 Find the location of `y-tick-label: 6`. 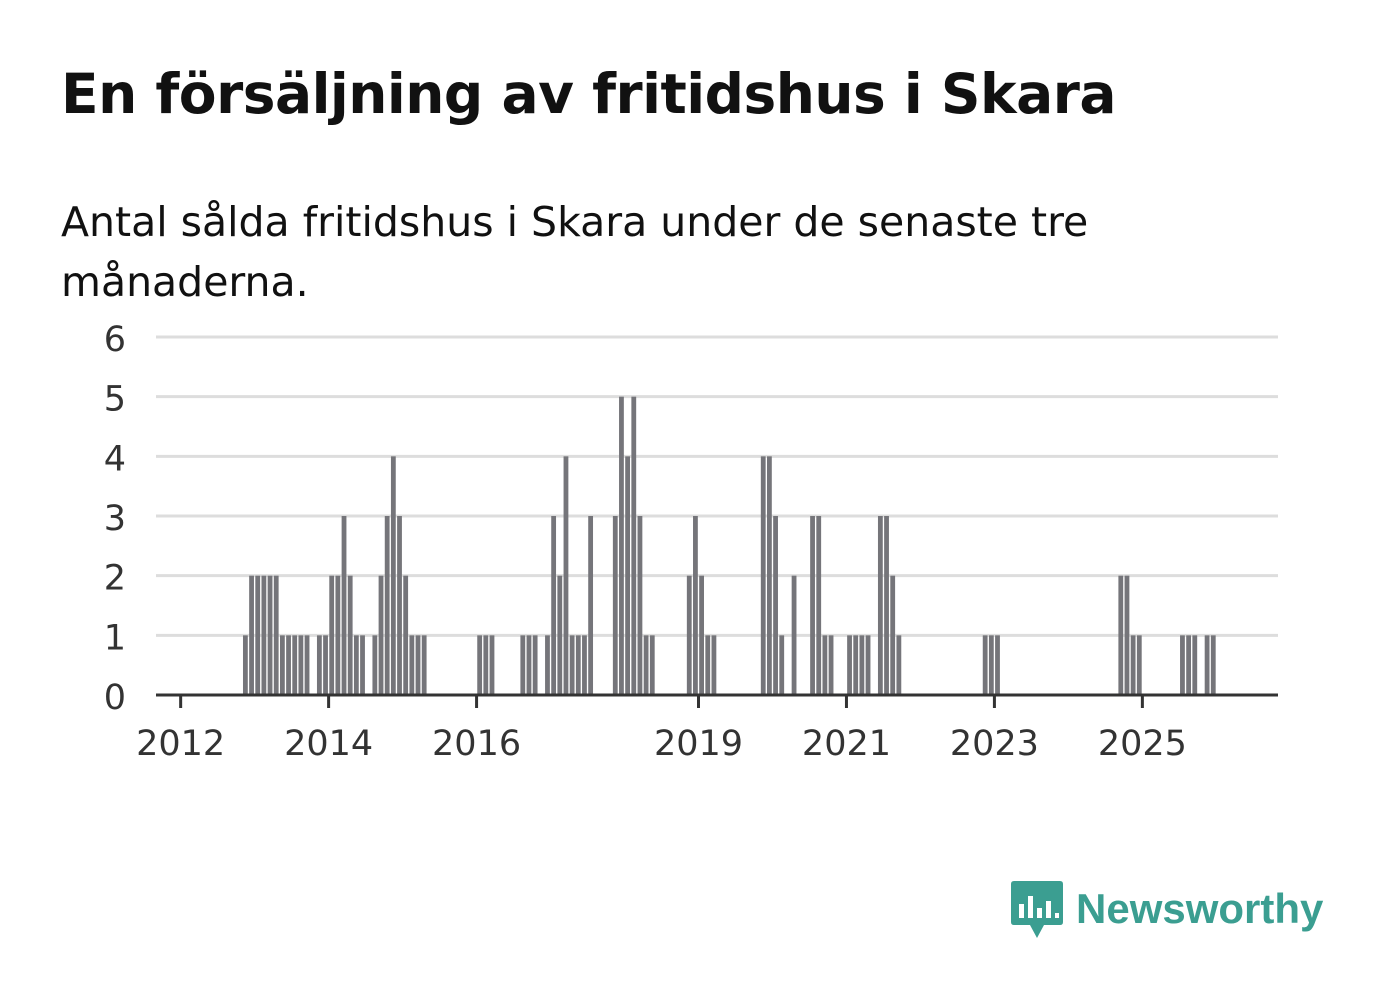

y-tick-label: 6 is located at coordinates (115, 340).